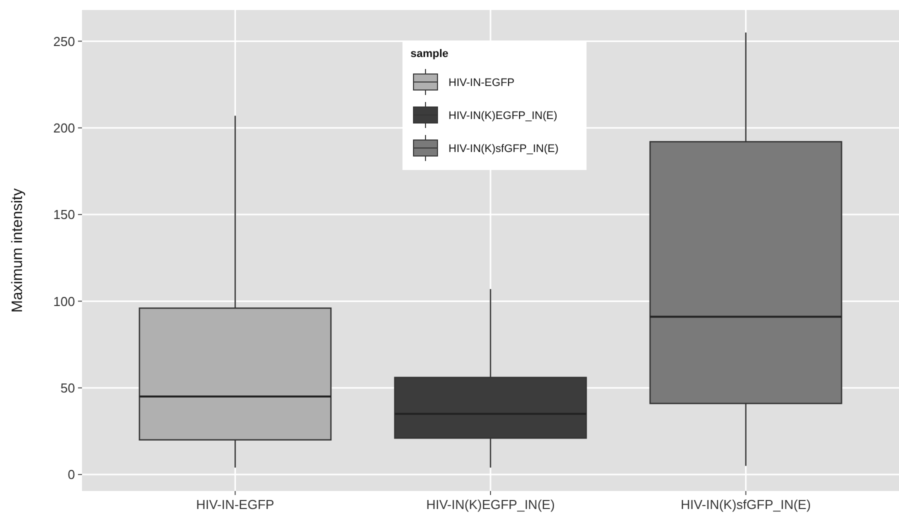 This screenshot has height=521, width=899. I want to click on y-tick-label: 0, so click(71, 474).